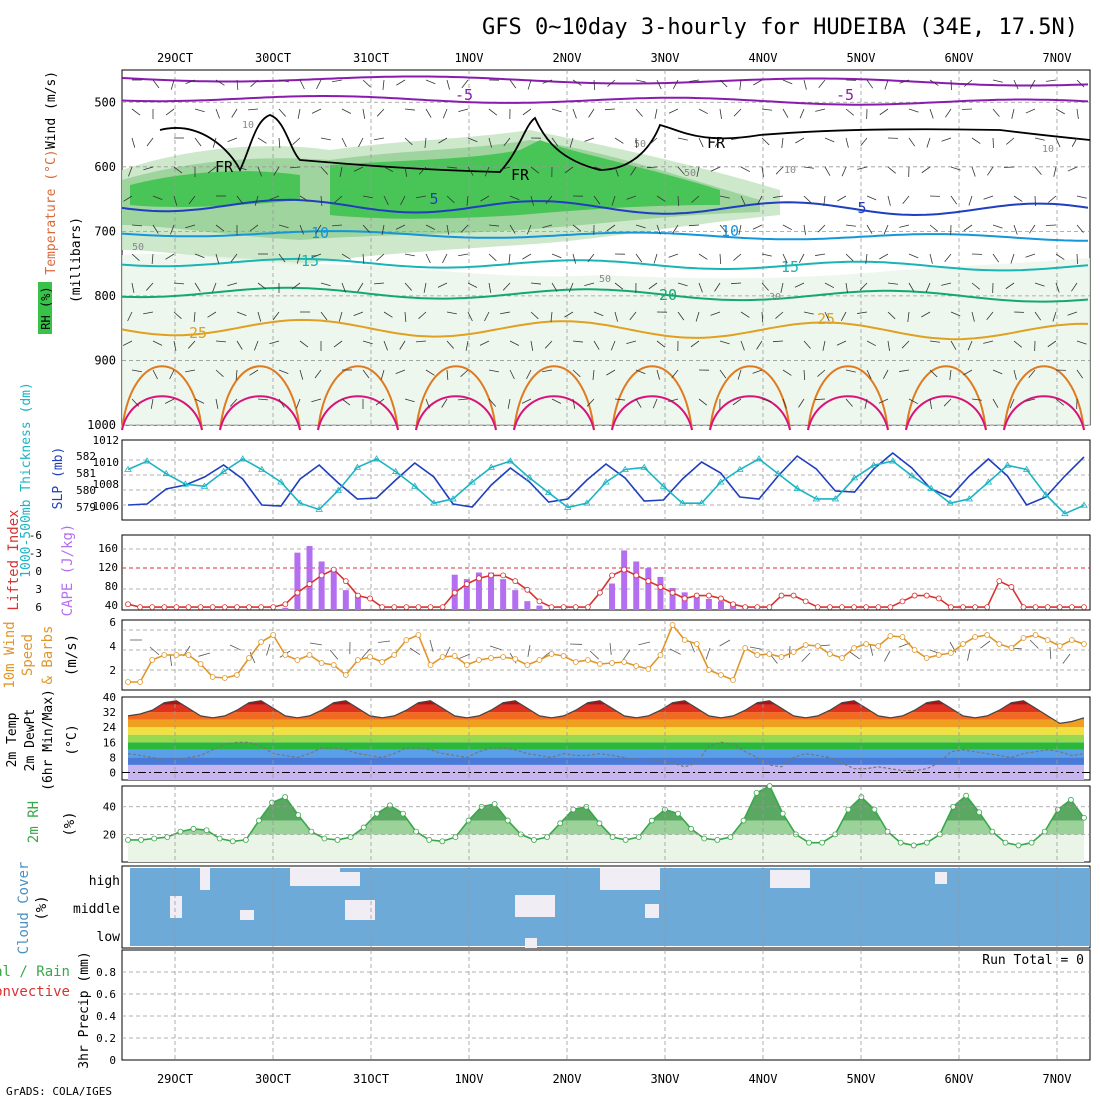 Image resolution: width=1100 pixels, height=1104 pixels. Describe the element at coordinates (106, 1038) in the screenshot. I see `precip-ytick-0.2: 0.2` at that location.